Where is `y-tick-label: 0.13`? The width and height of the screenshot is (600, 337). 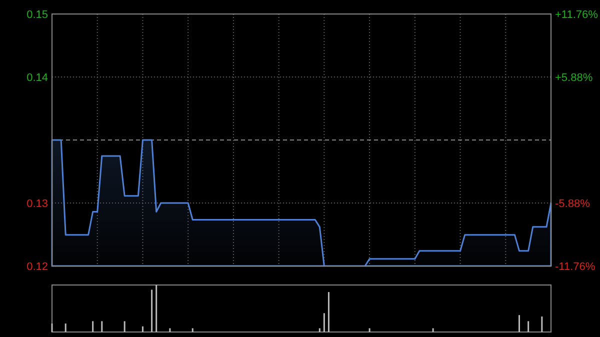 y-tick-label: 0.13 is located at coordinates (37, 204).